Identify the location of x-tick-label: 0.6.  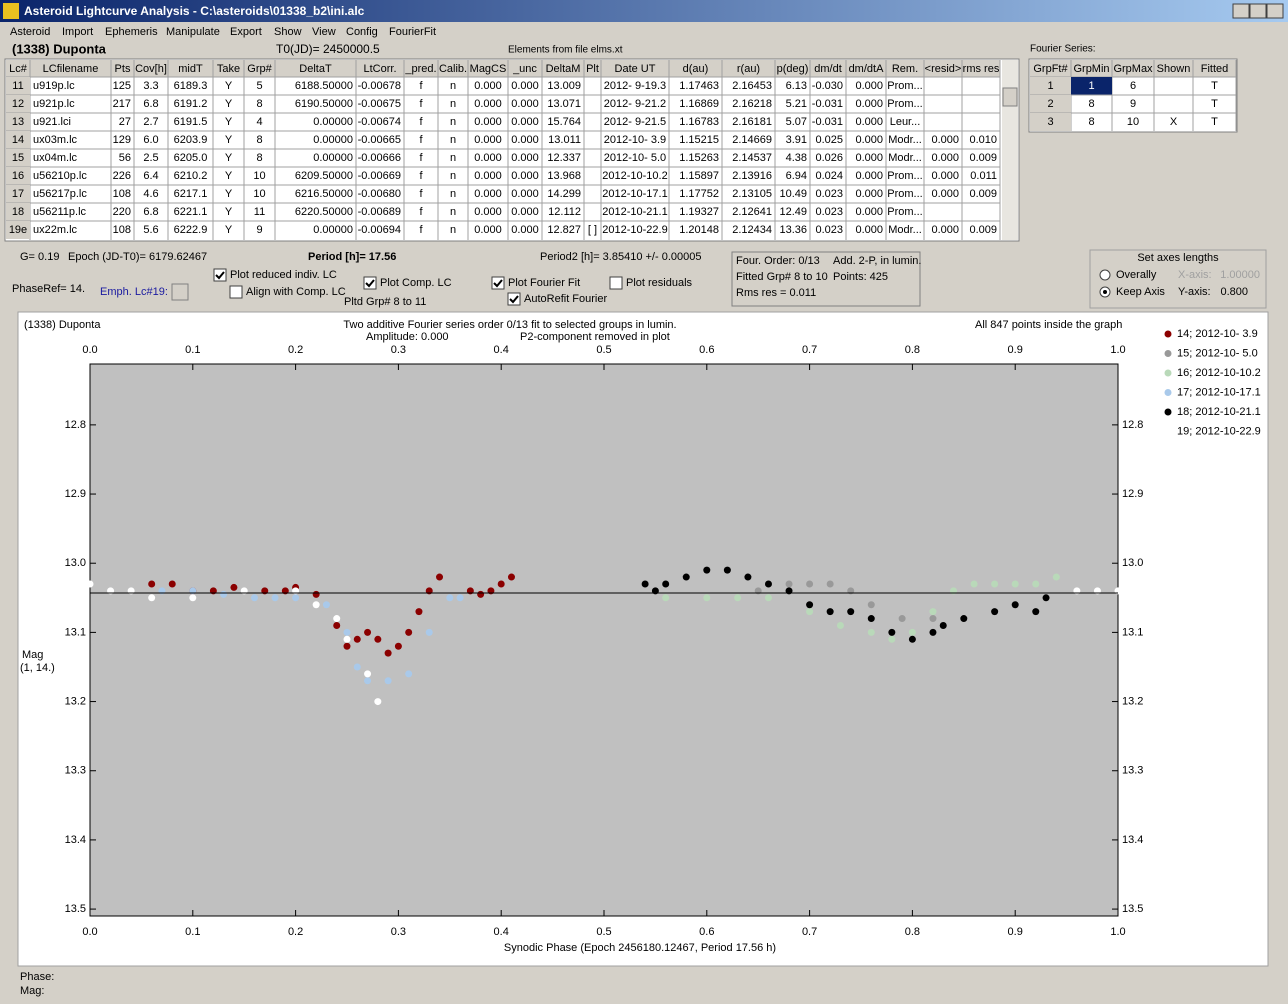
(706, 932).